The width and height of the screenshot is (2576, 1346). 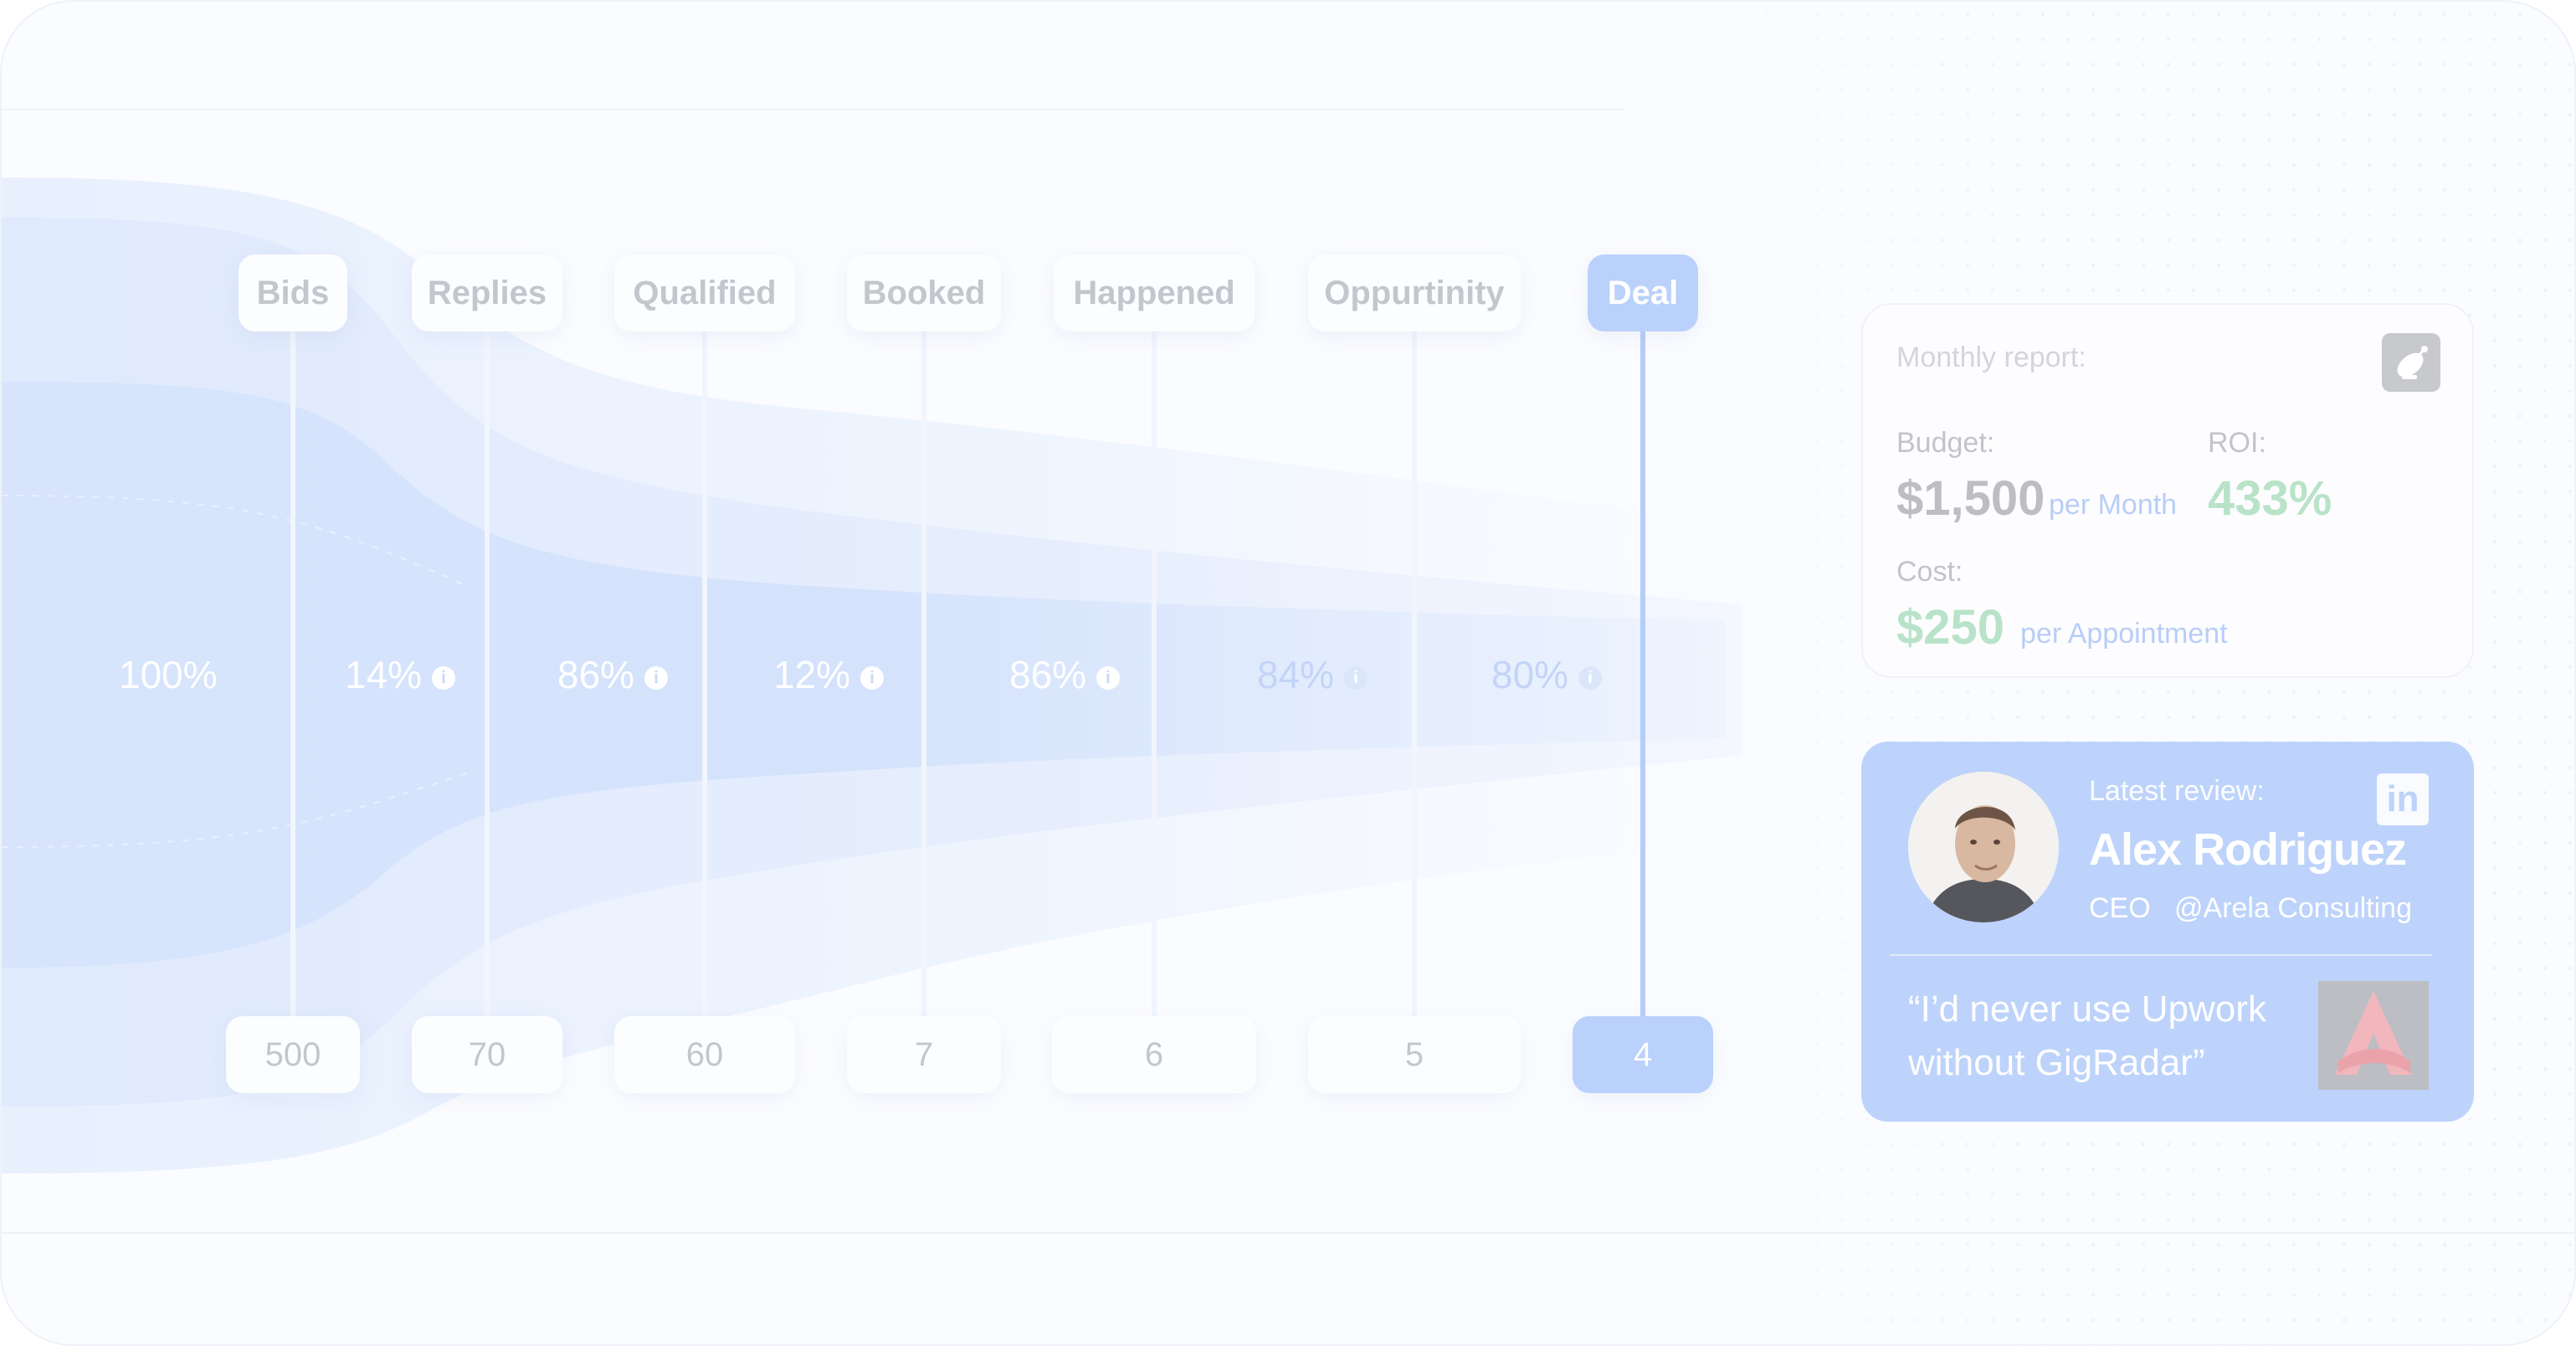 I want to click on conversion-rate-2: 14% i, so click(x=400, y=674).